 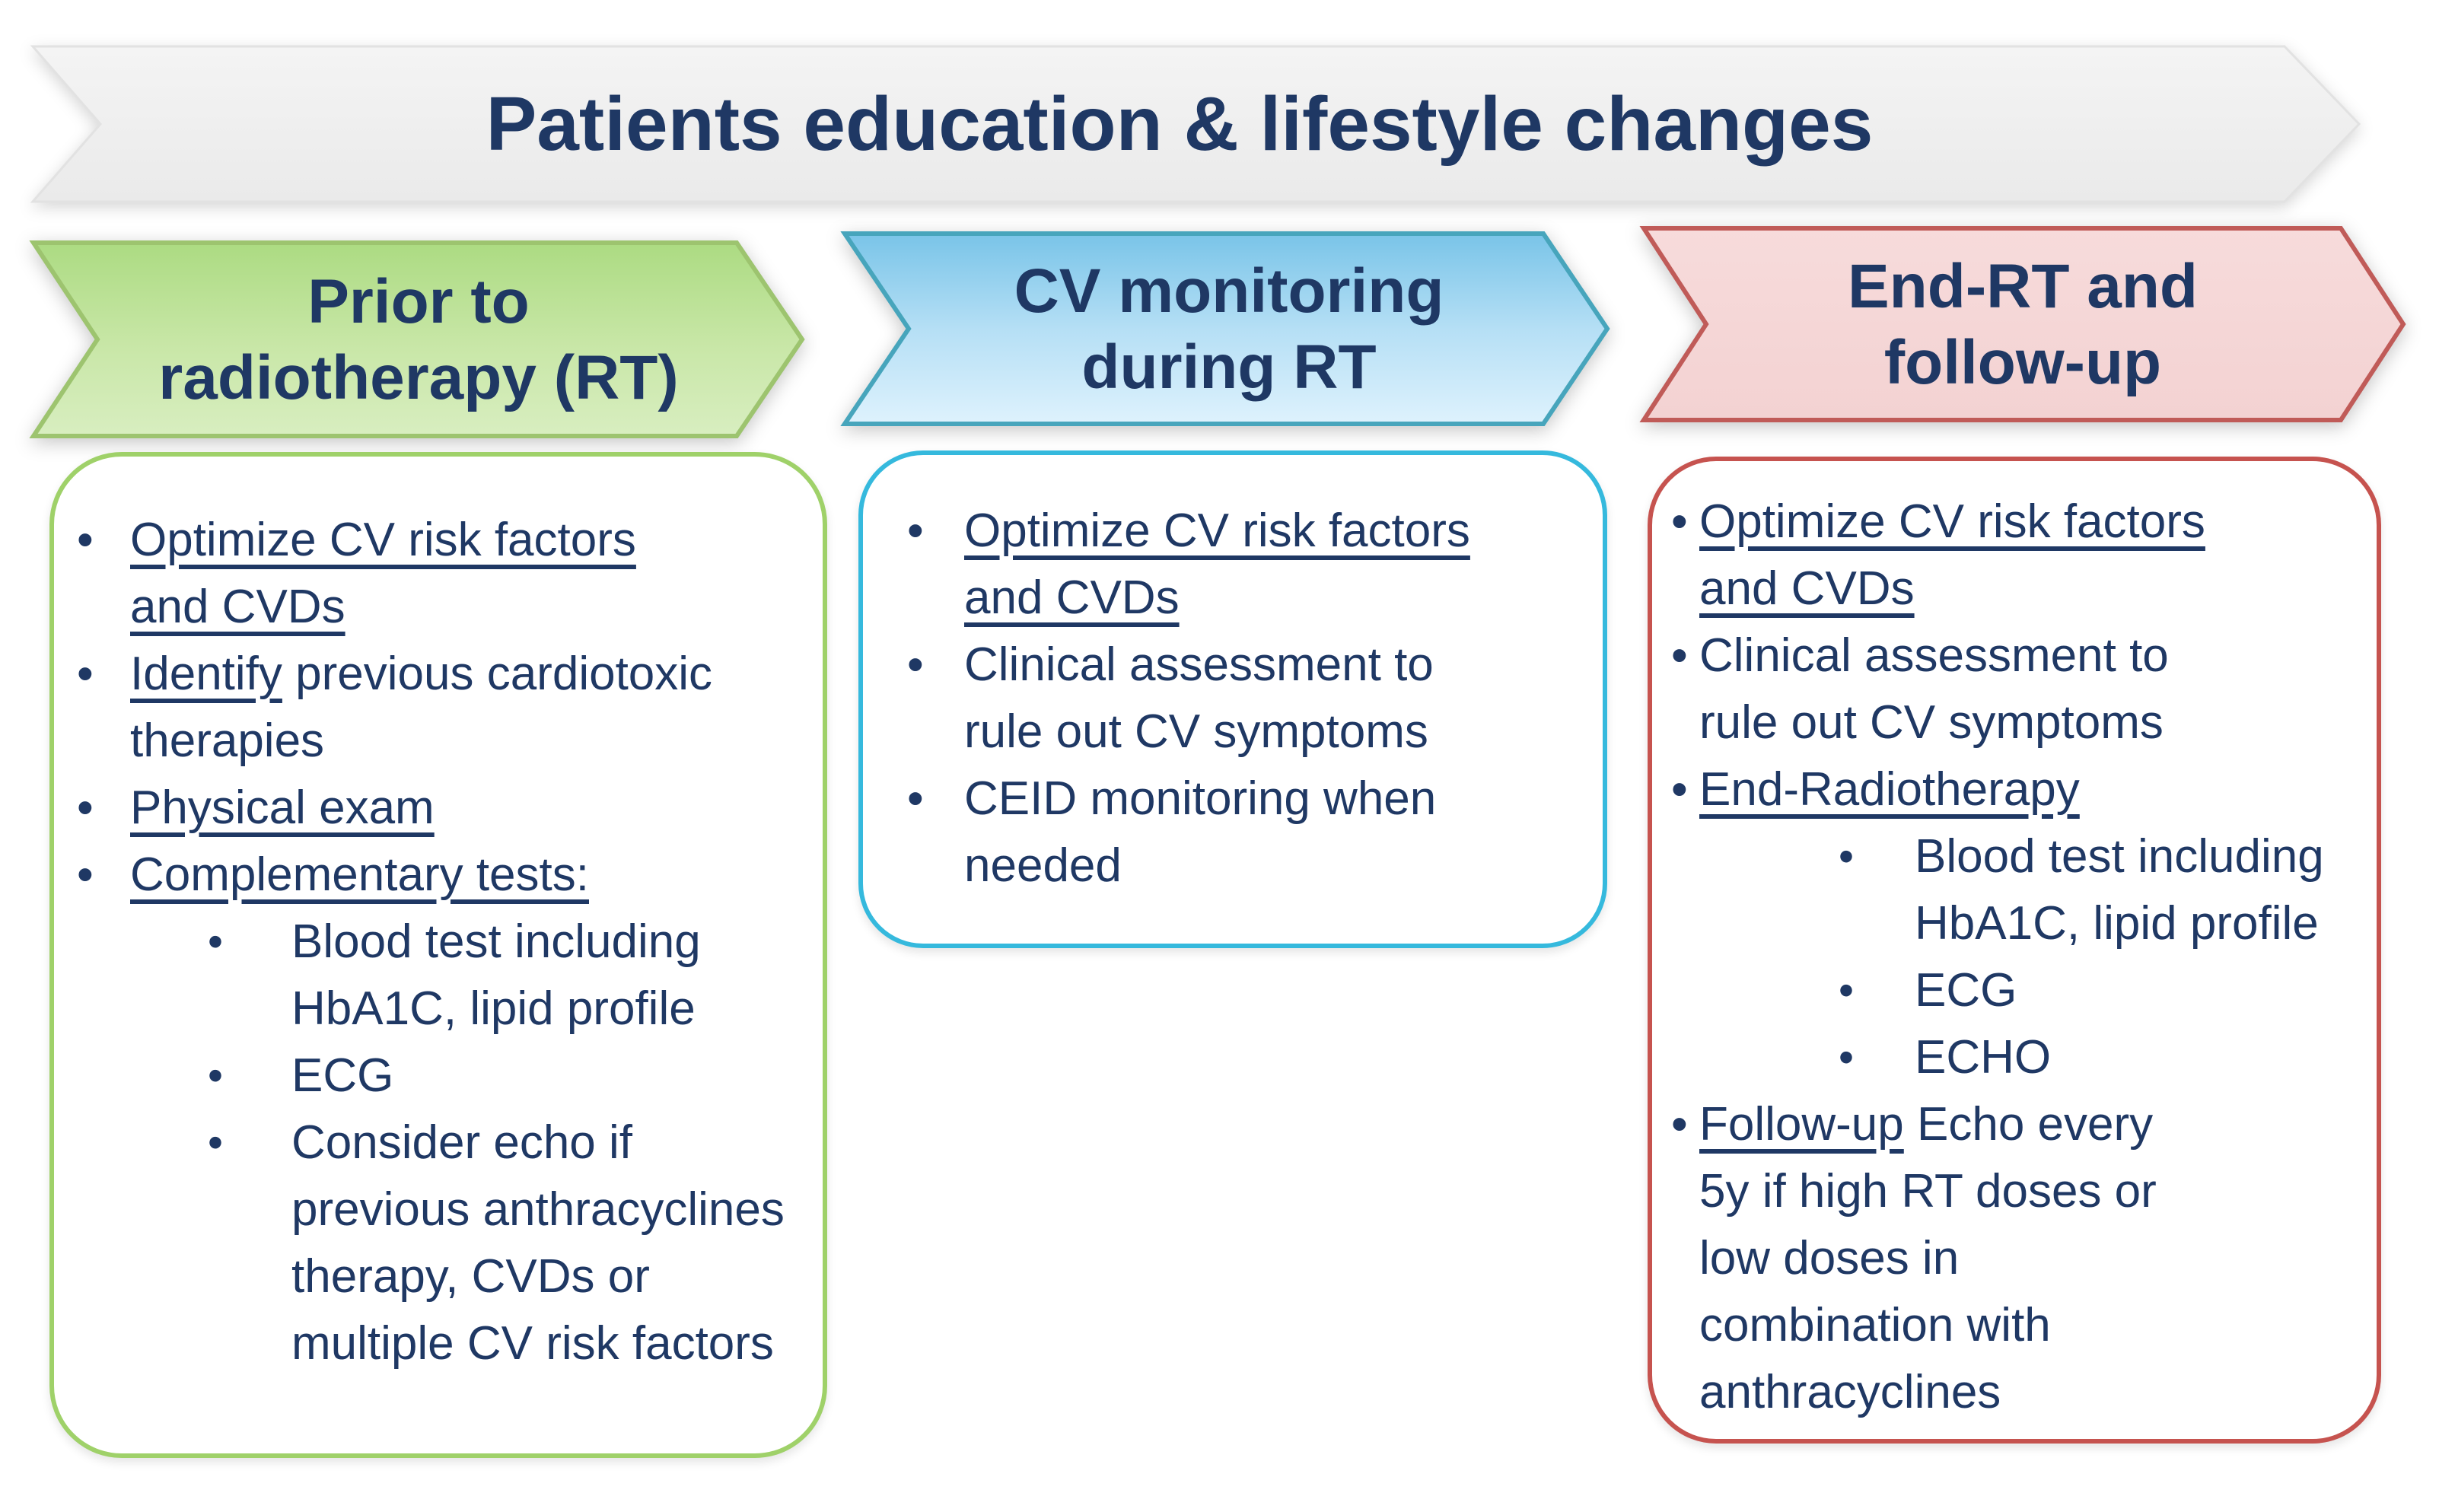 I want to click on list-item: • CEID monitoring when needed, so click(x=1233, y=832).